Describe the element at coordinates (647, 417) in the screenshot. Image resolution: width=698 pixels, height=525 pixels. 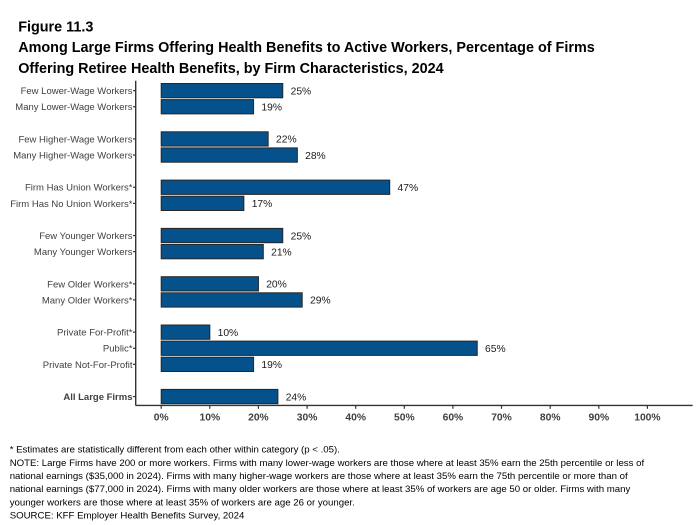
I see `svg-text: 100%` at that location.